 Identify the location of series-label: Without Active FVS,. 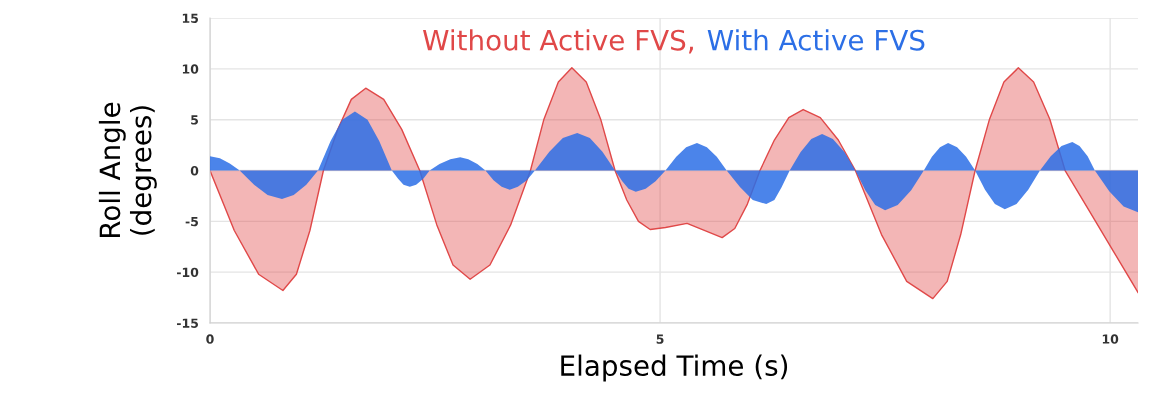
(557, 41).